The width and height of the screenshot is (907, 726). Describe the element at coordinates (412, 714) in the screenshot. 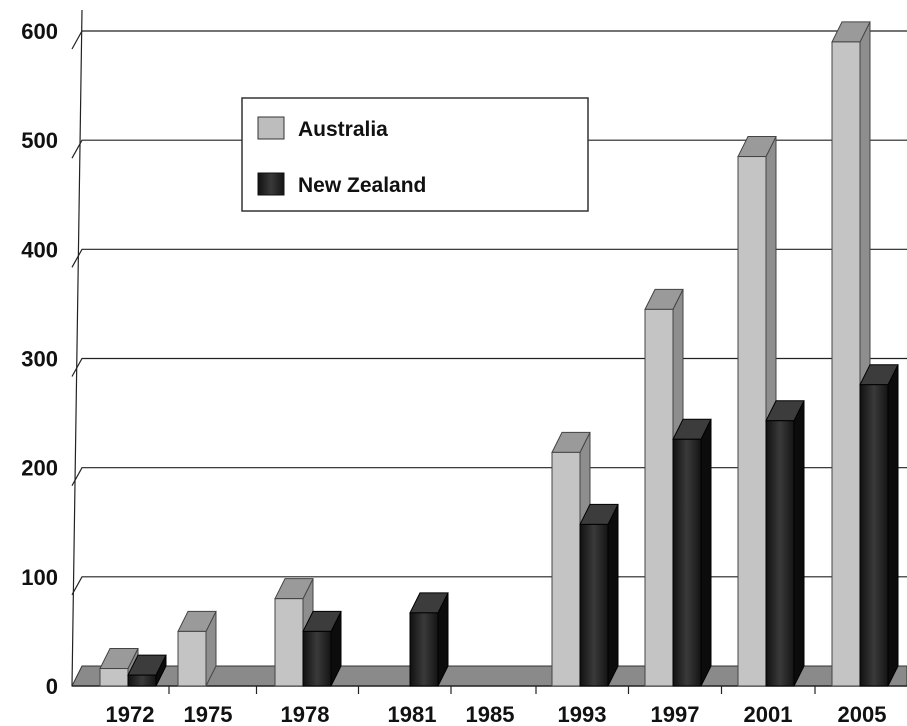

I see `x-tick-label: 1981` at that location.